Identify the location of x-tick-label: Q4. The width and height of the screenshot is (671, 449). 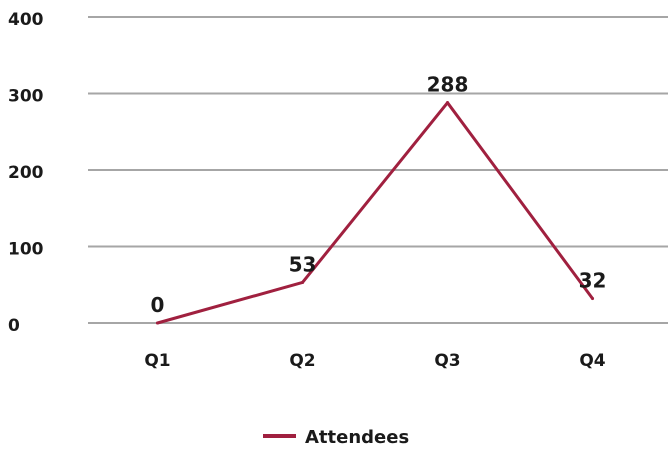
(592, 361).